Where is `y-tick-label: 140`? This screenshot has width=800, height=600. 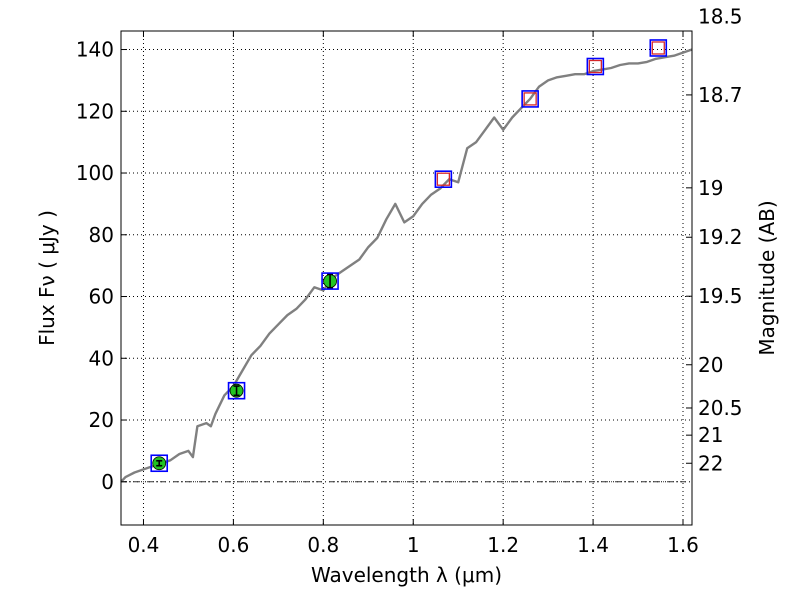
y-tick-label: 140 is located at coordinates (95, 50).